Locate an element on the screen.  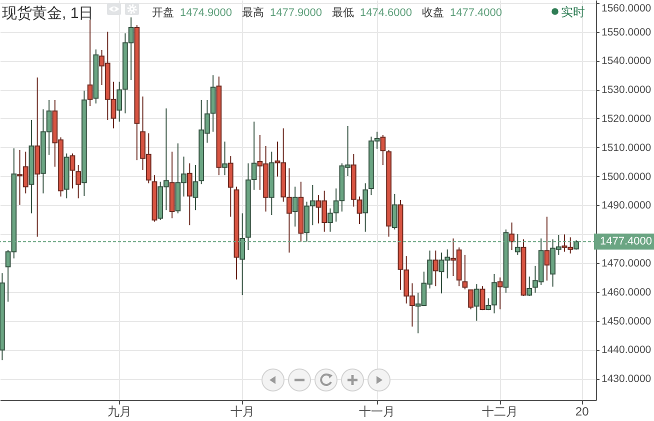
ref-line-label: 1477.4000 is located at coordinates (626, 242).